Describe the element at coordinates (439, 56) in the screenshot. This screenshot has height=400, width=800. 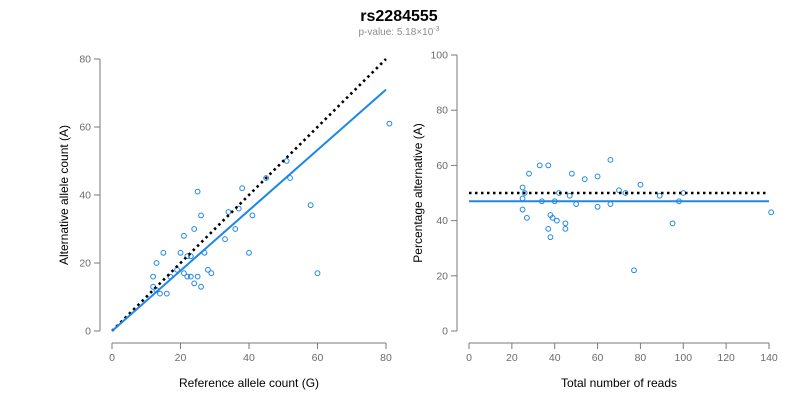
I see `y-tick-label: 100` at that location.